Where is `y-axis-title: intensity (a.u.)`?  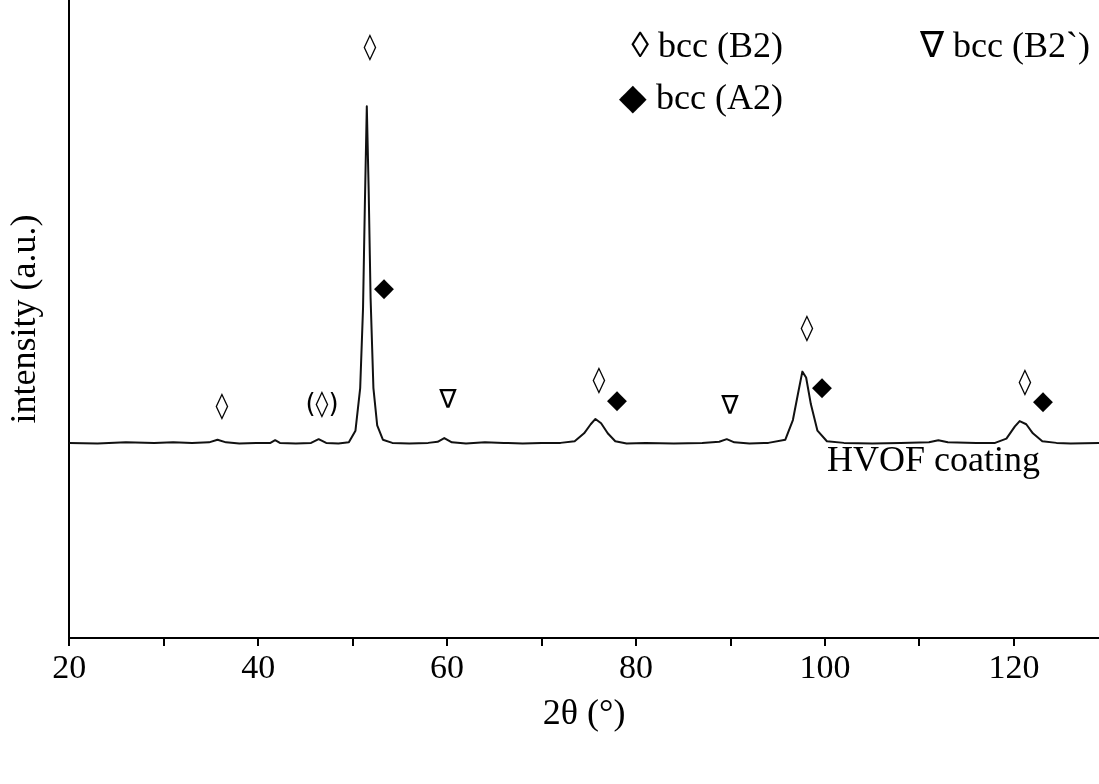
y-axis-title: intensity (a.u.) is located at coordinates (23, 319).